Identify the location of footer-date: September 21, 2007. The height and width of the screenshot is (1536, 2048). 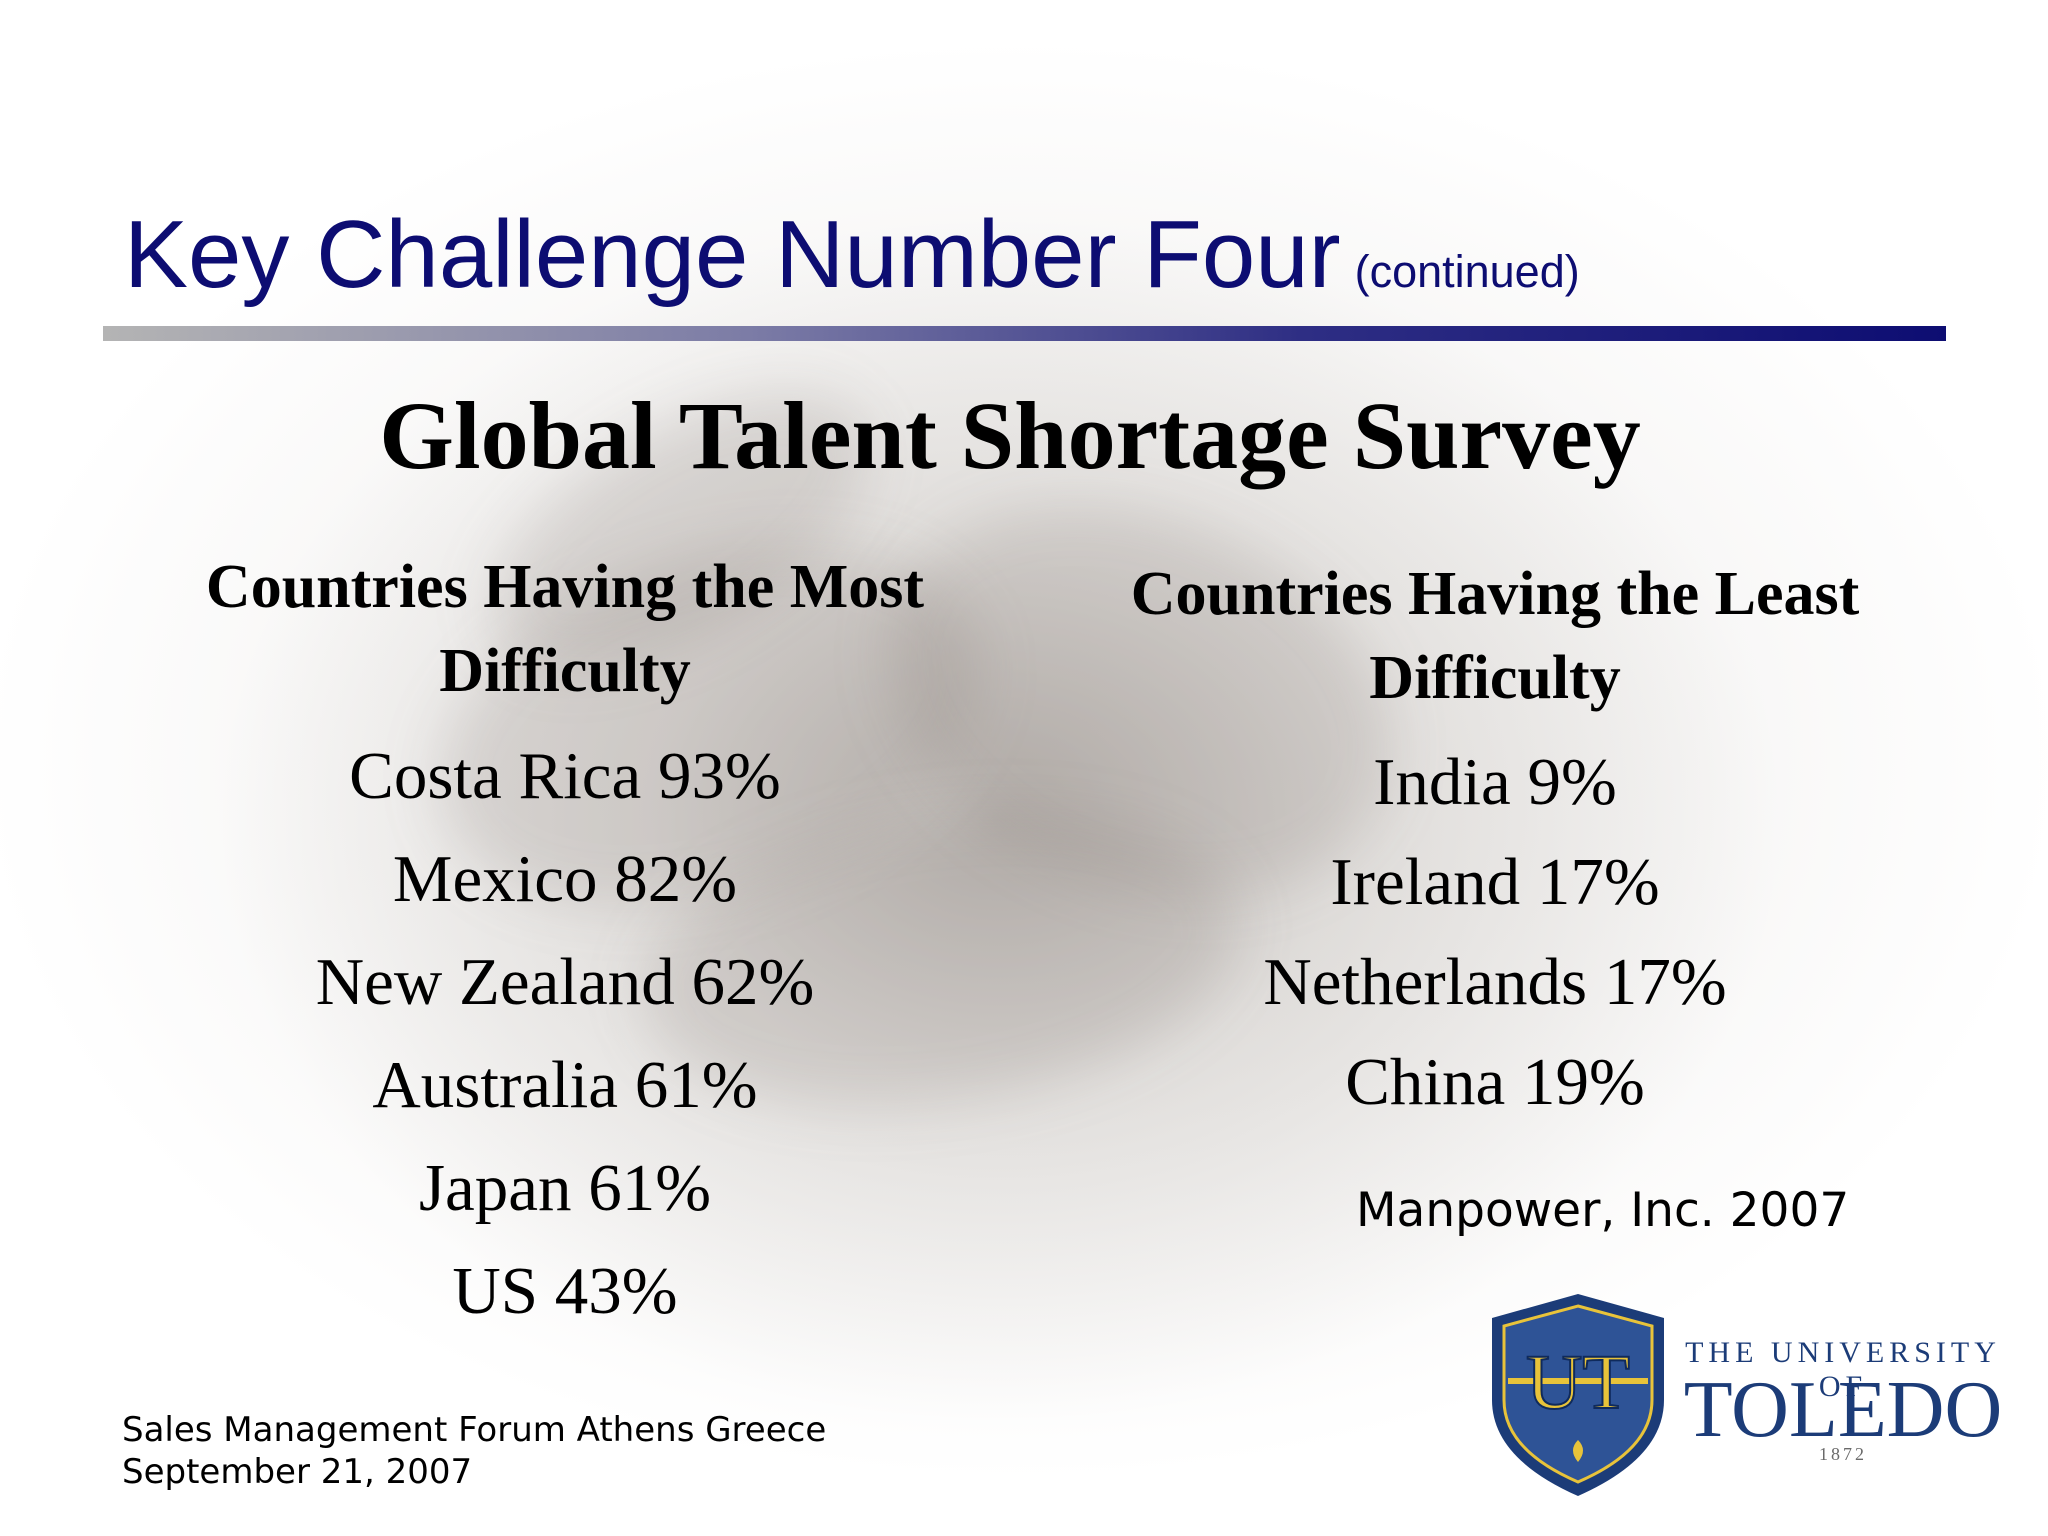
(297, 1472).